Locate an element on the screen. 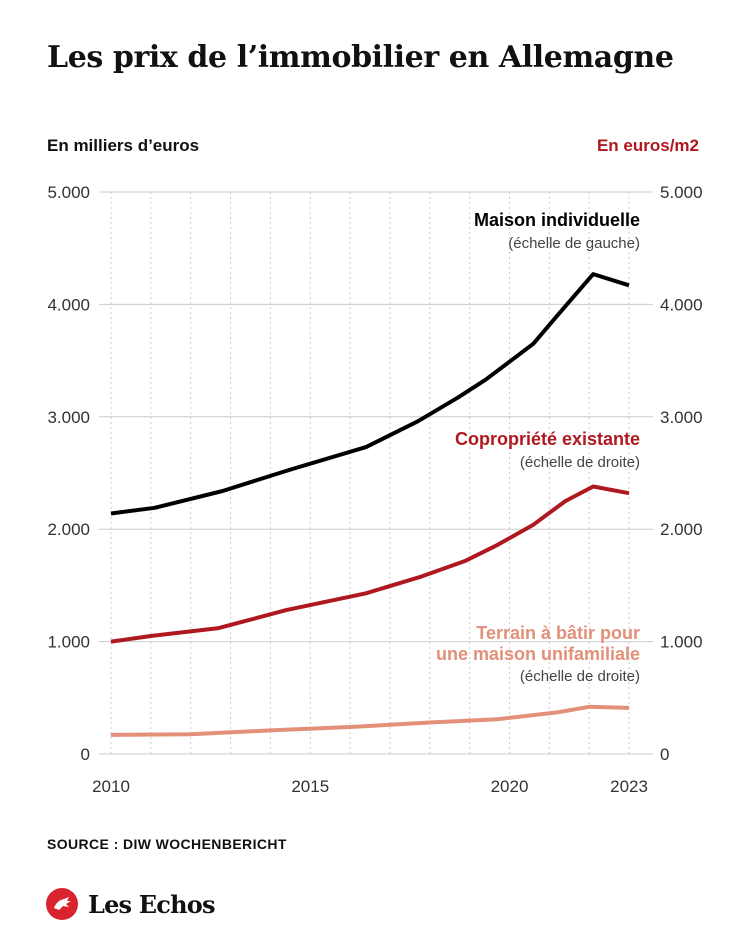  x-axis: 2010 2015 2020 2023 is located at coordinates (370, 786).